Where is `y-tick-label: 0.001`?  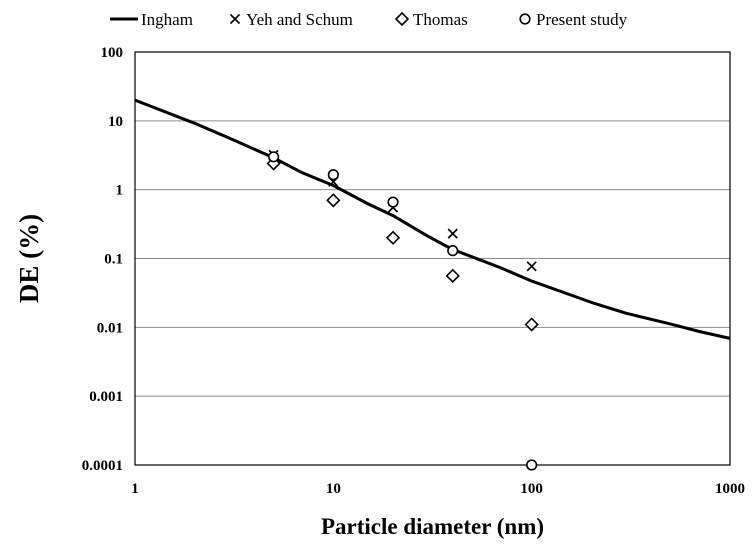 y-tick-label: 0.001 is located at coordinates (106, 397).